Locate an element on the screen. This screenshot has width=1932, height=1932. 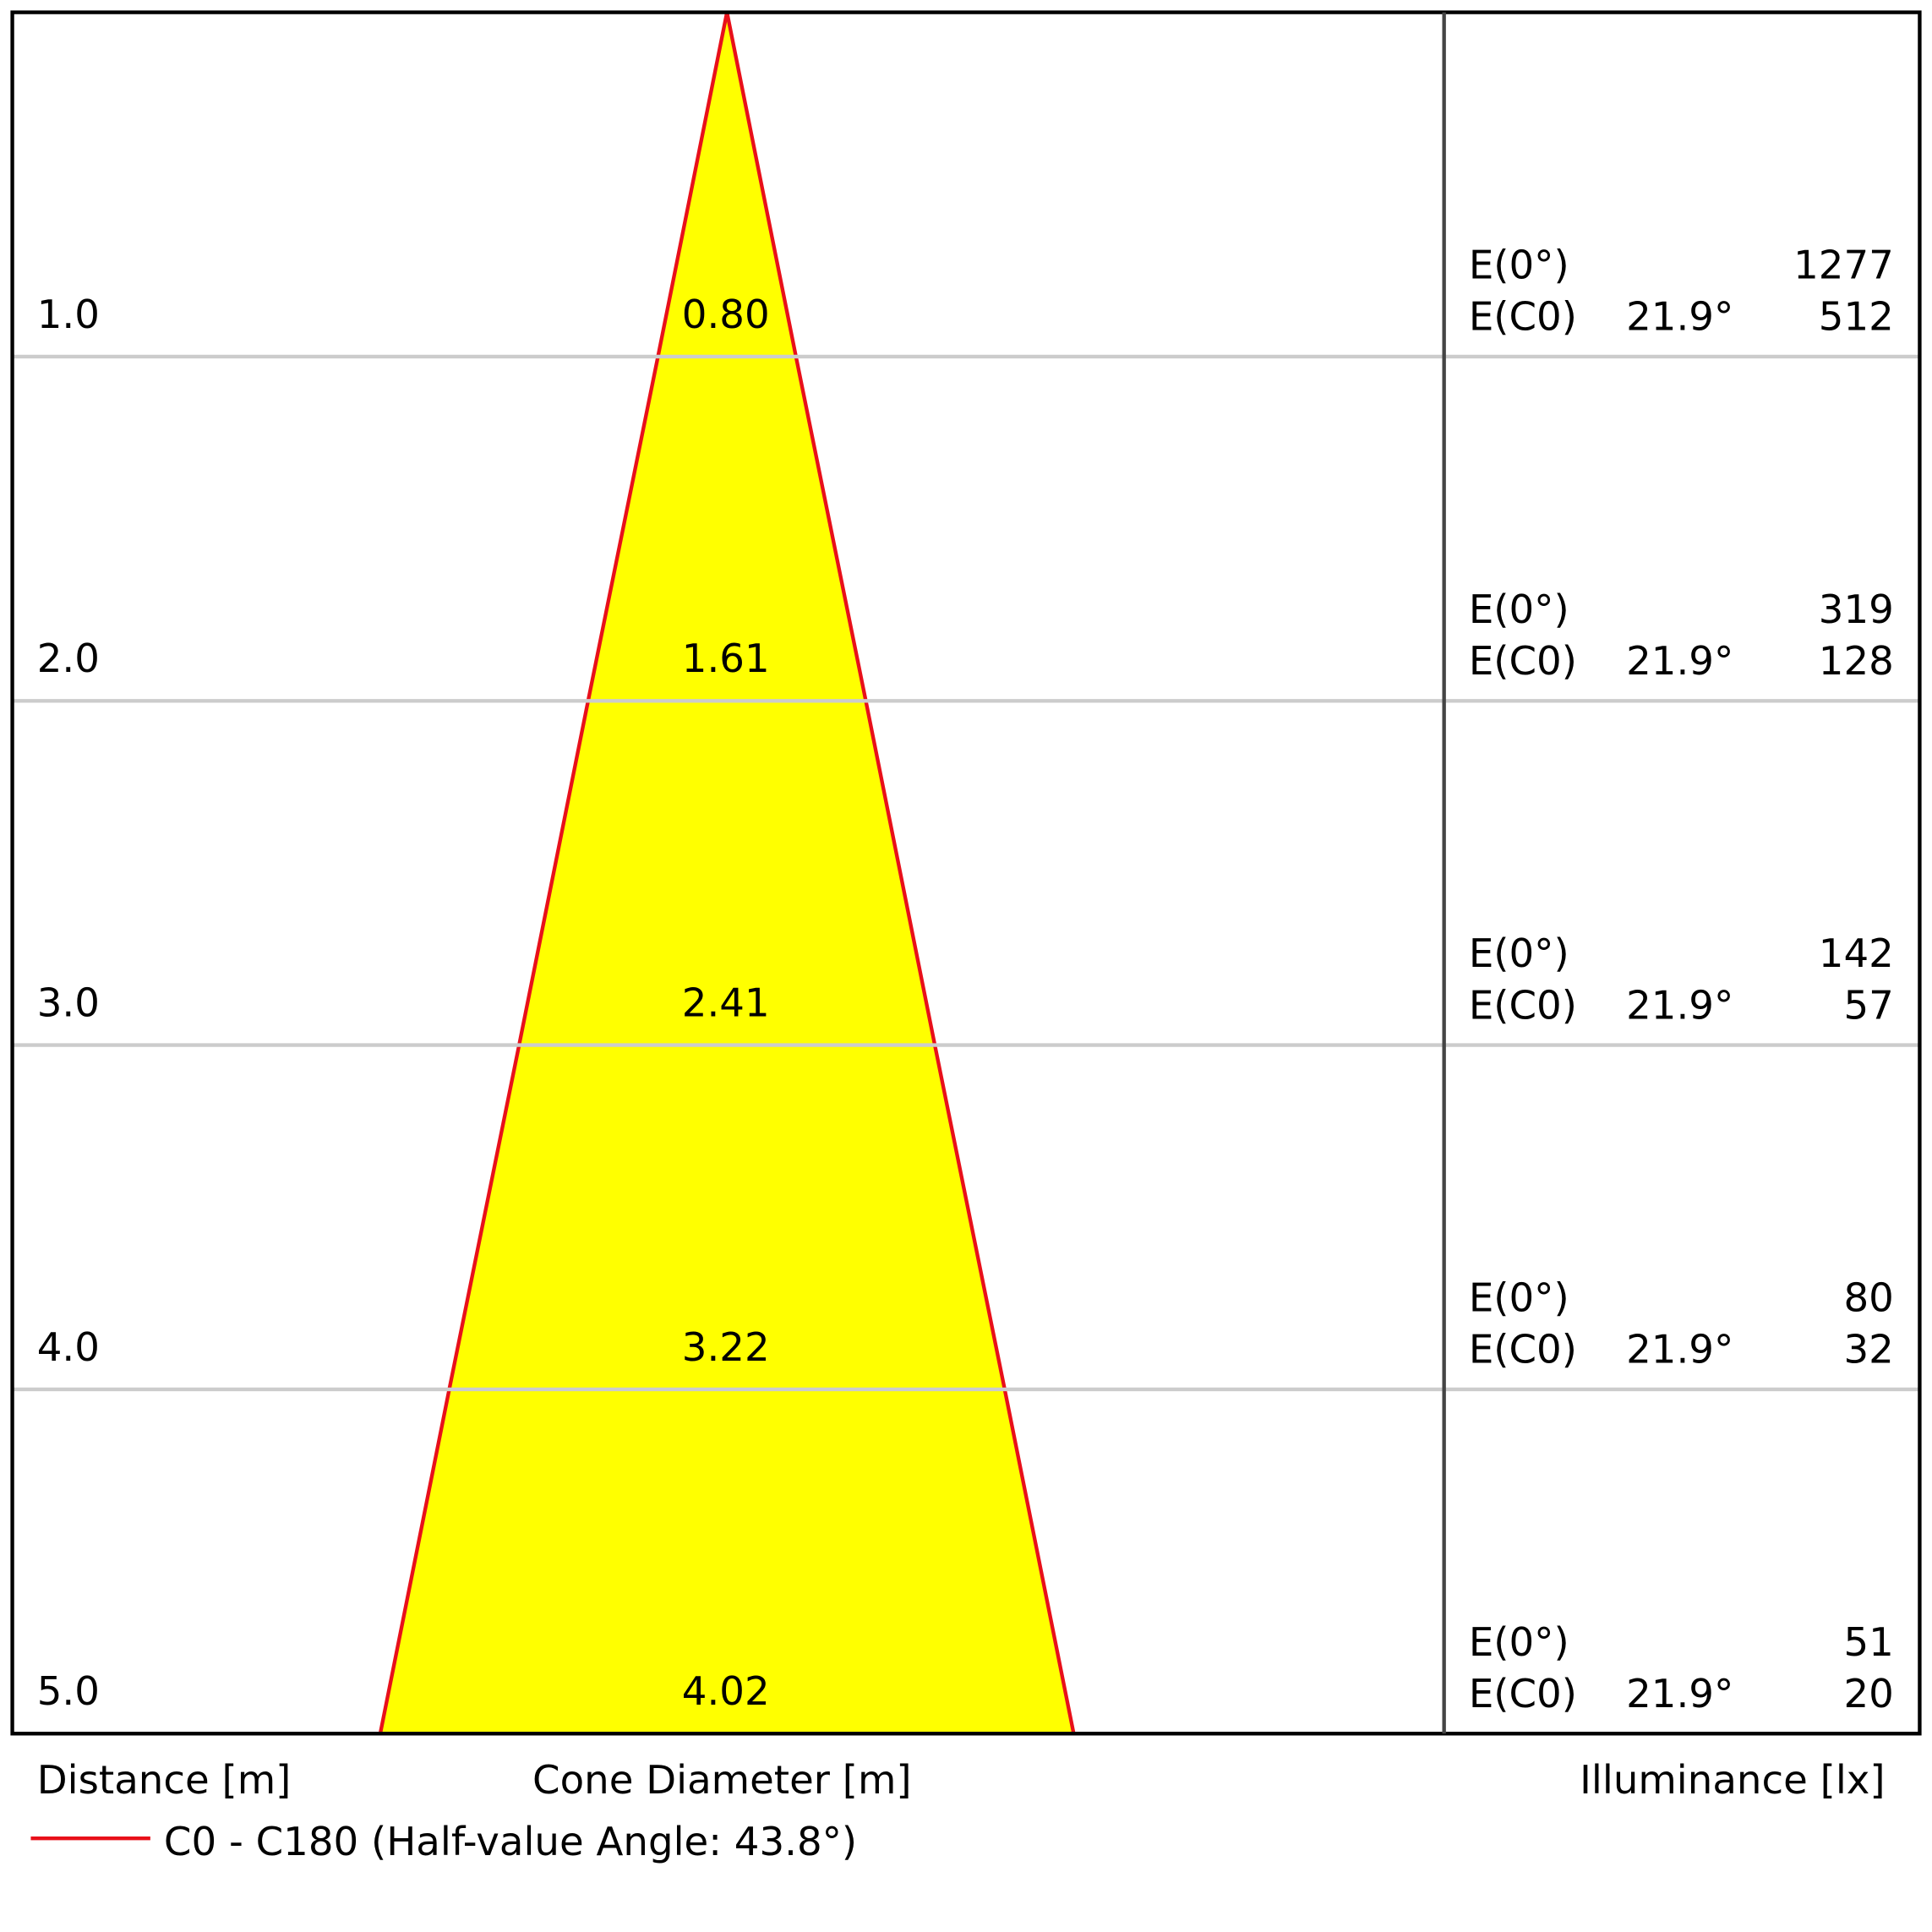
c0-value: 512 is located at coordinates (1856, 318).